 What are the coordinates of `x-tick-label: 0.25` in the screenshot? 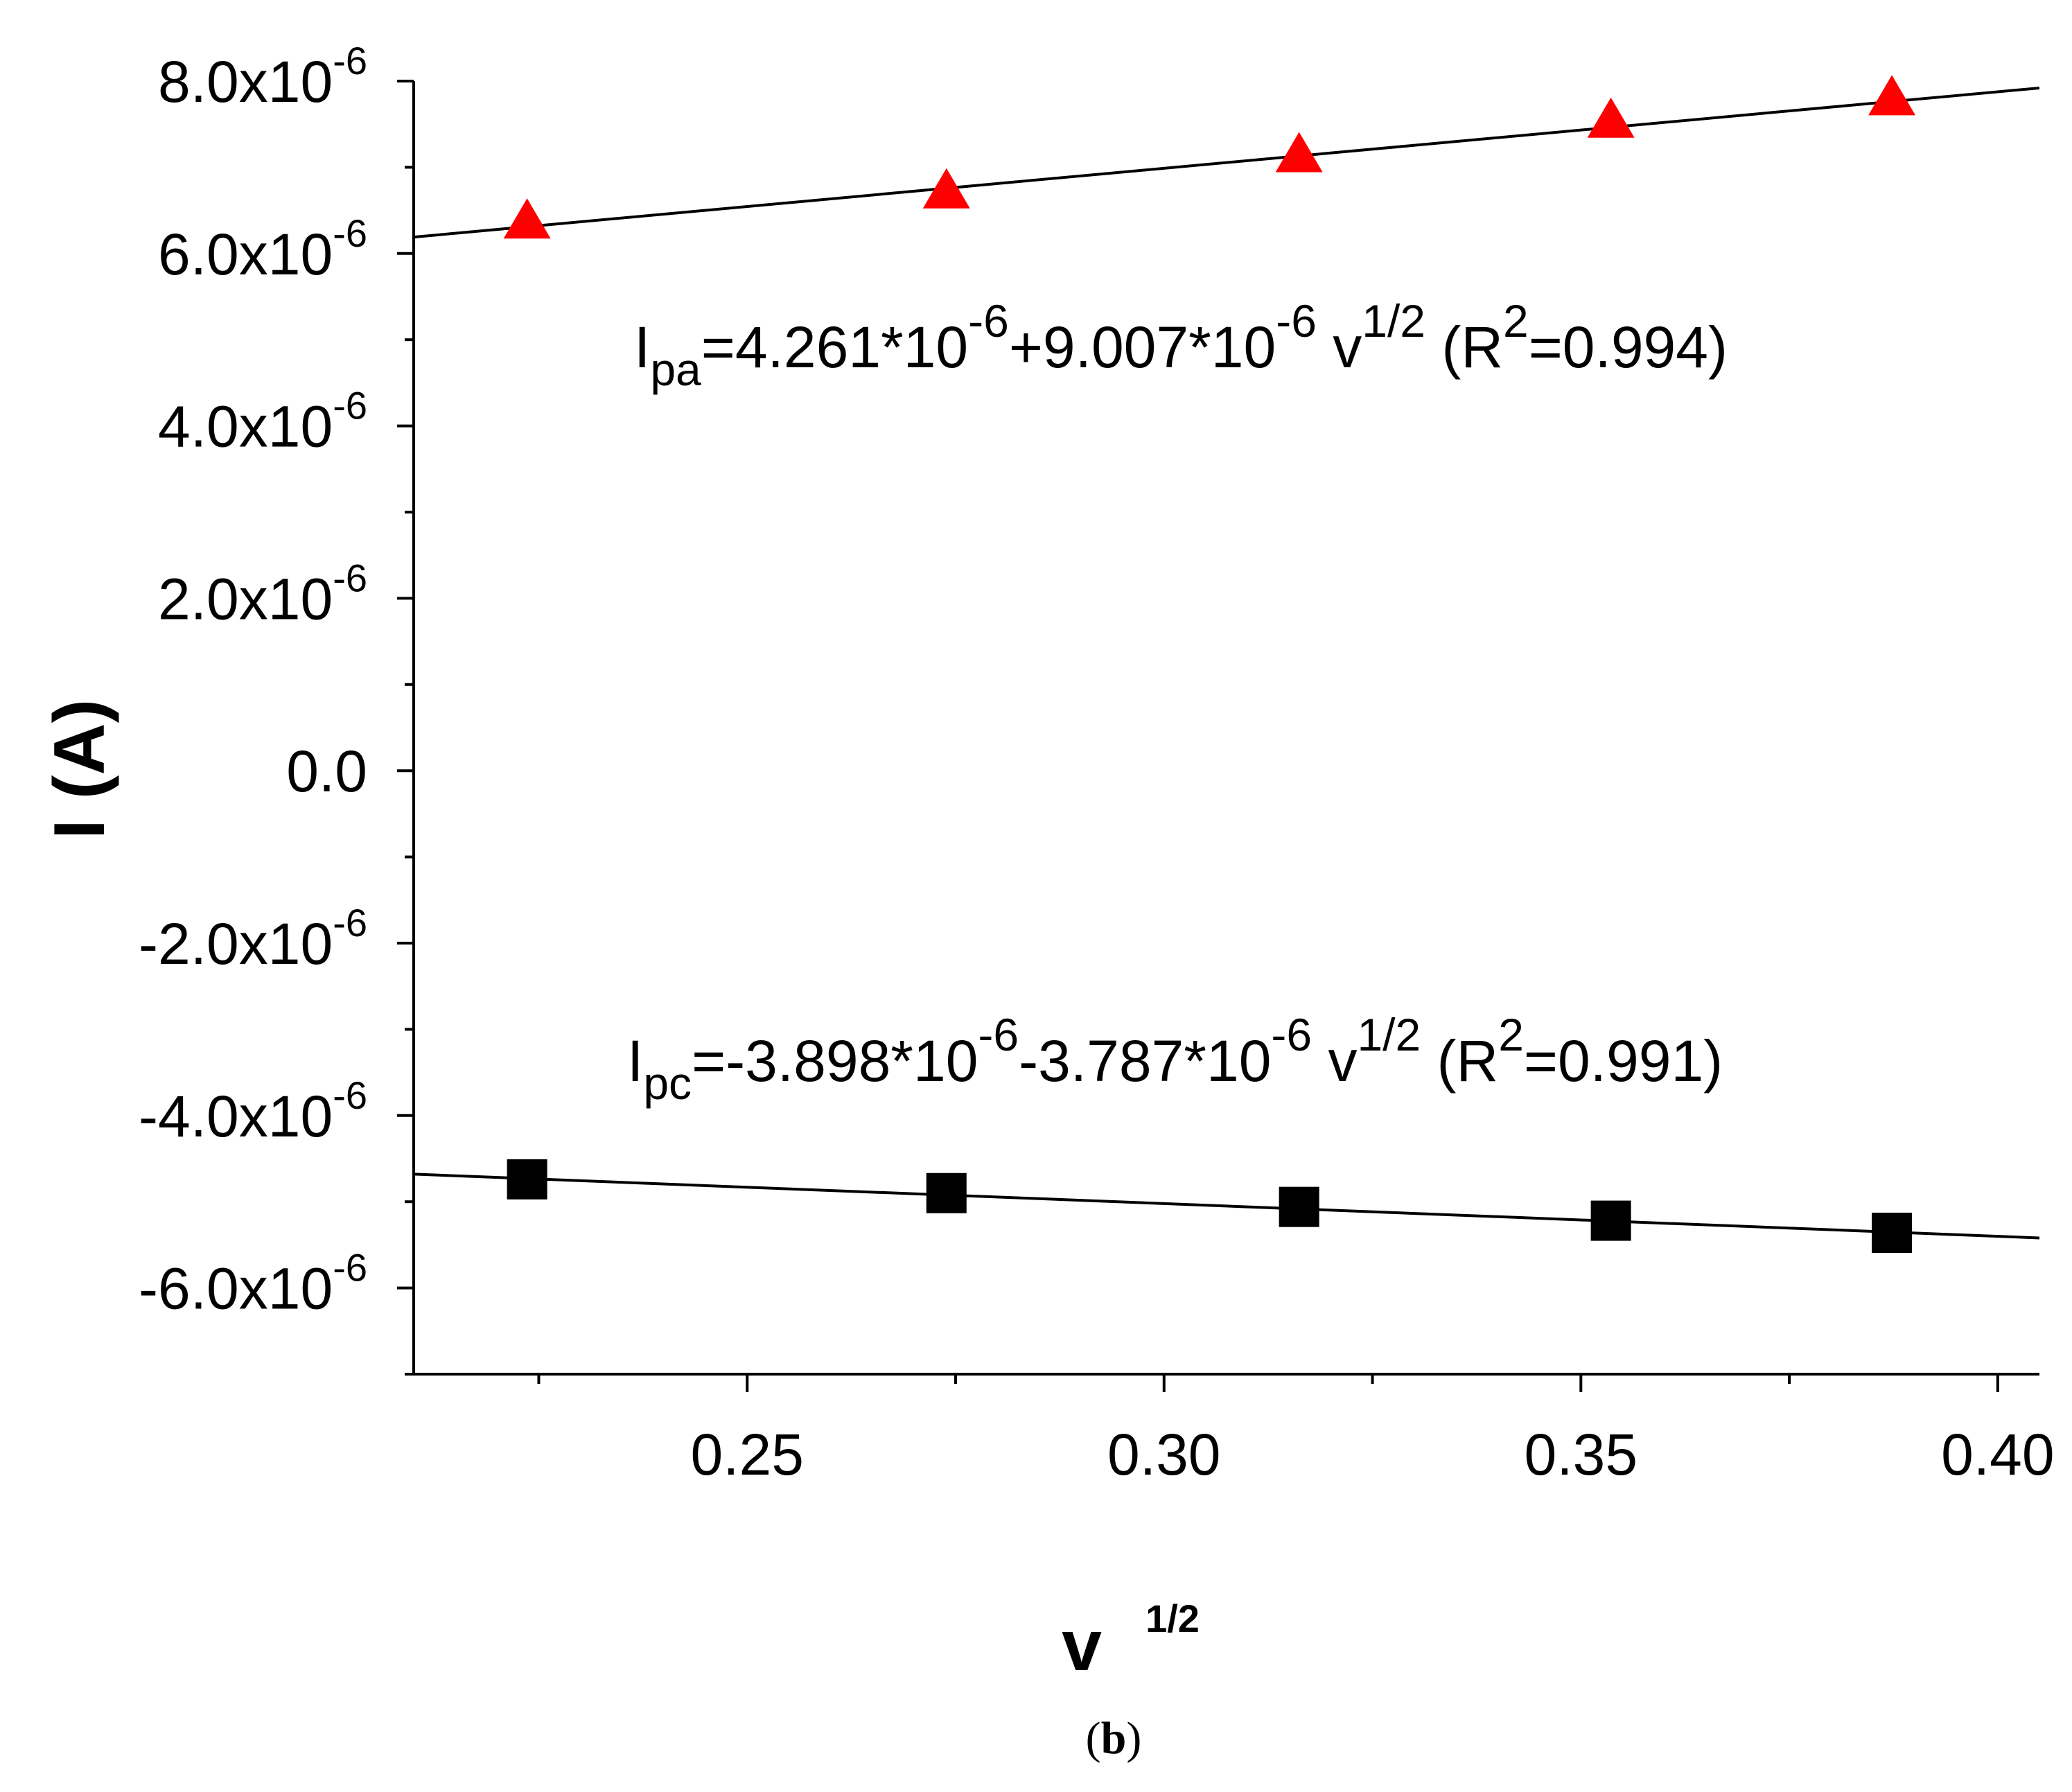 It's located at (747, 1454).